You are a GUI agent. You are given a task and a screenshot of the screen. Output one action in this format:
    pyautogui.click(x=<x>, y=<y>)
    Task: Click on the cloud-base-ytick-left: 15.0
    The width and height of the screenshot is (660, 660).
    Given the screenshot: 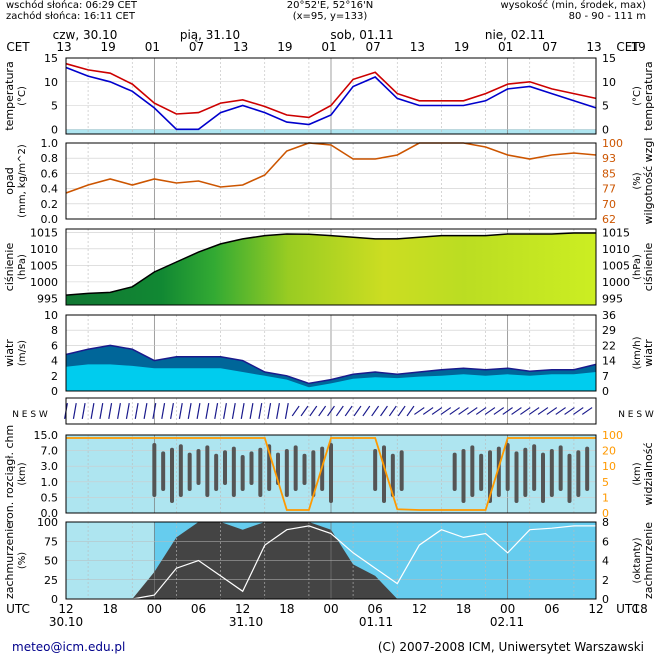 What is the action you would take?
    pyautogui.click(x=46, y=435)
    